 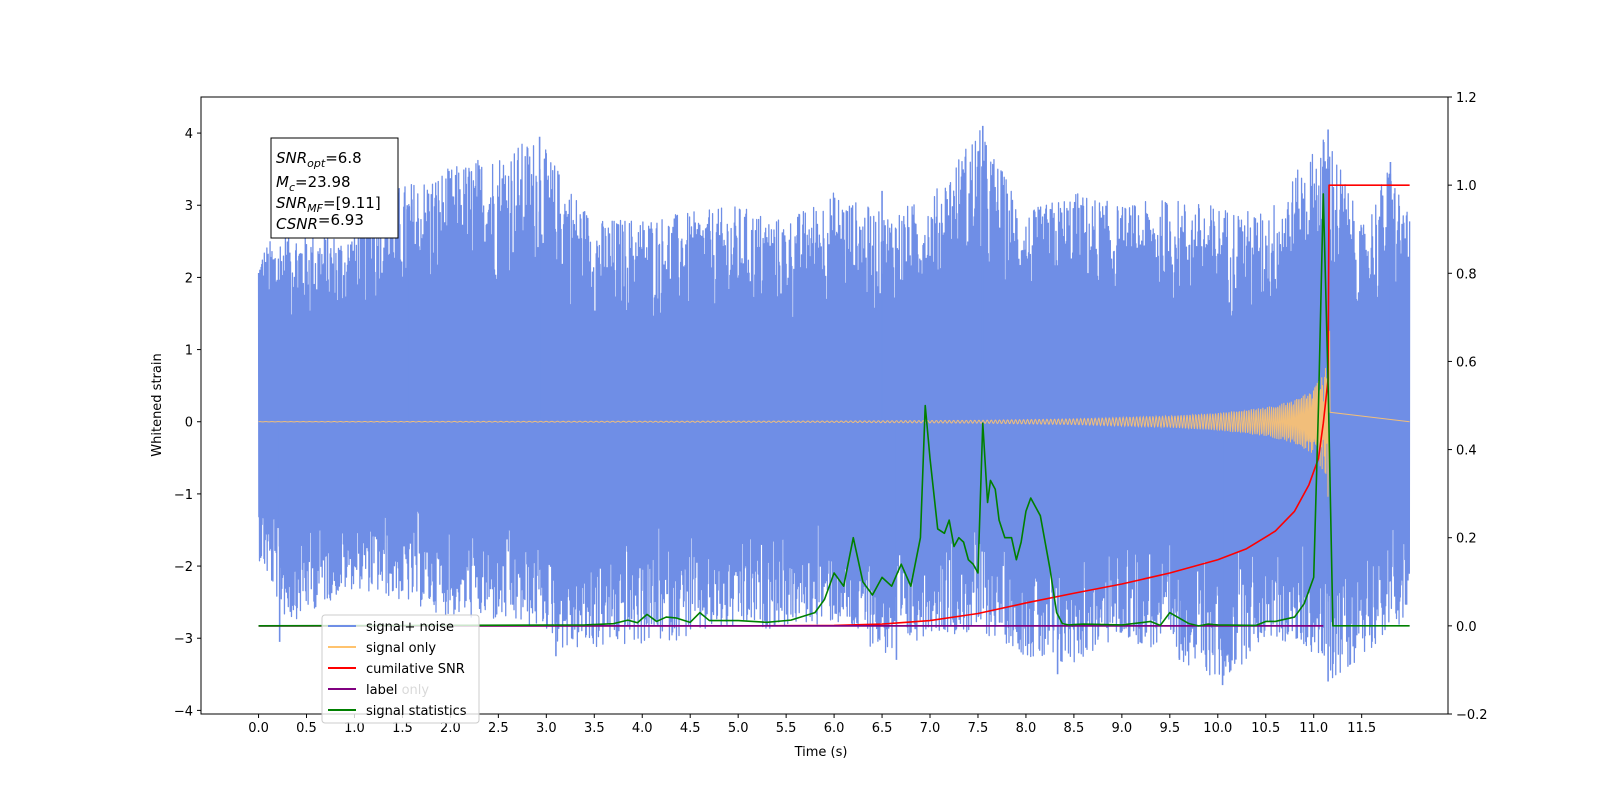 What do you see at coordinates (1466, 362) in the screenshot?
I see `y2-tick-label: 0.6` at bounding box center [1466, 362].